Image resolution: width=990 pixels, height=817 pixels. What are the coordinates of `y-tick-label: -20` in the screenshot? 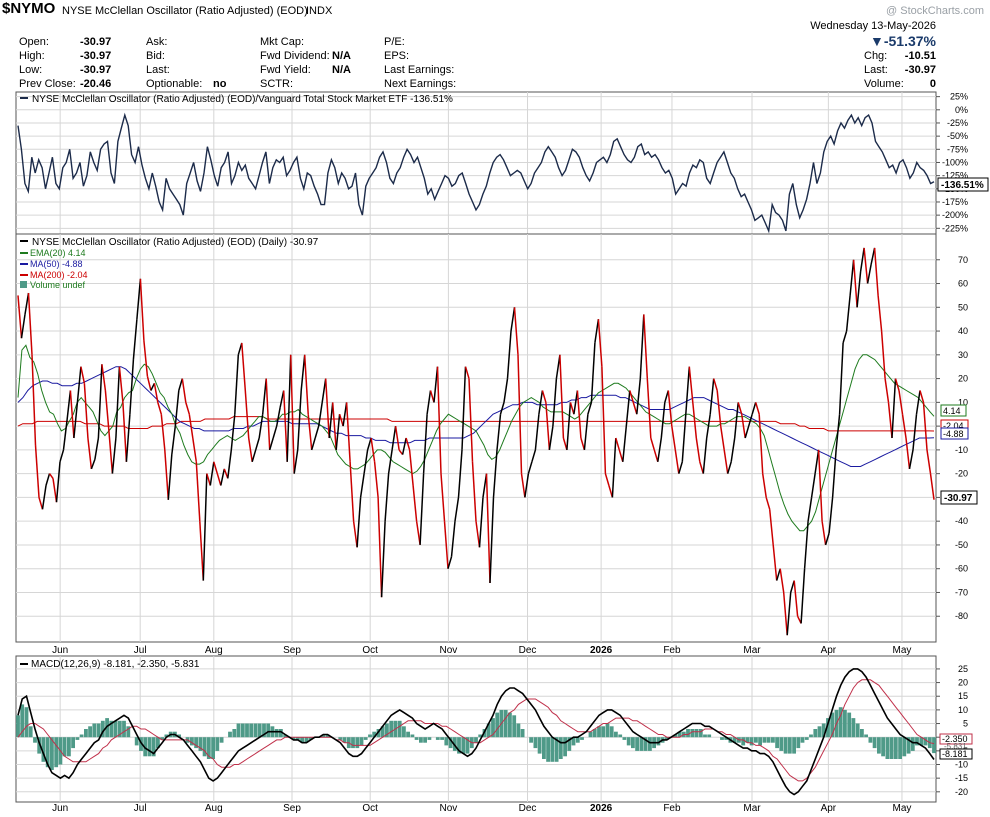 It's located at (961, 474).